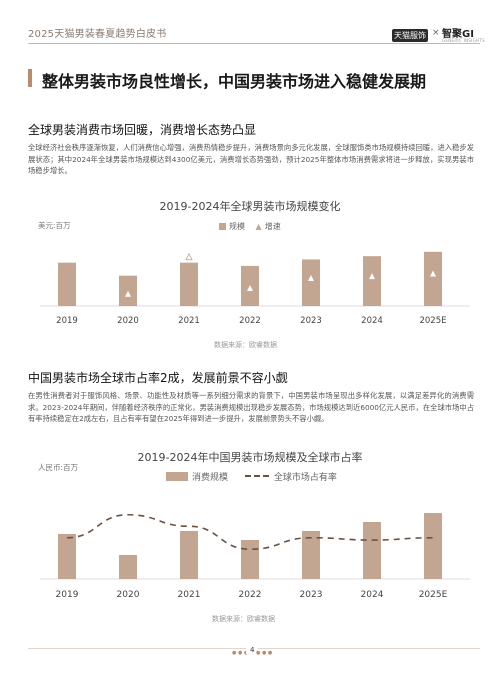 The image size is (500, 674). Describe the element at coordinates (245, 345) in the screenshot. I see `chart1-source: 数据来源：欧睿数据` at that location.